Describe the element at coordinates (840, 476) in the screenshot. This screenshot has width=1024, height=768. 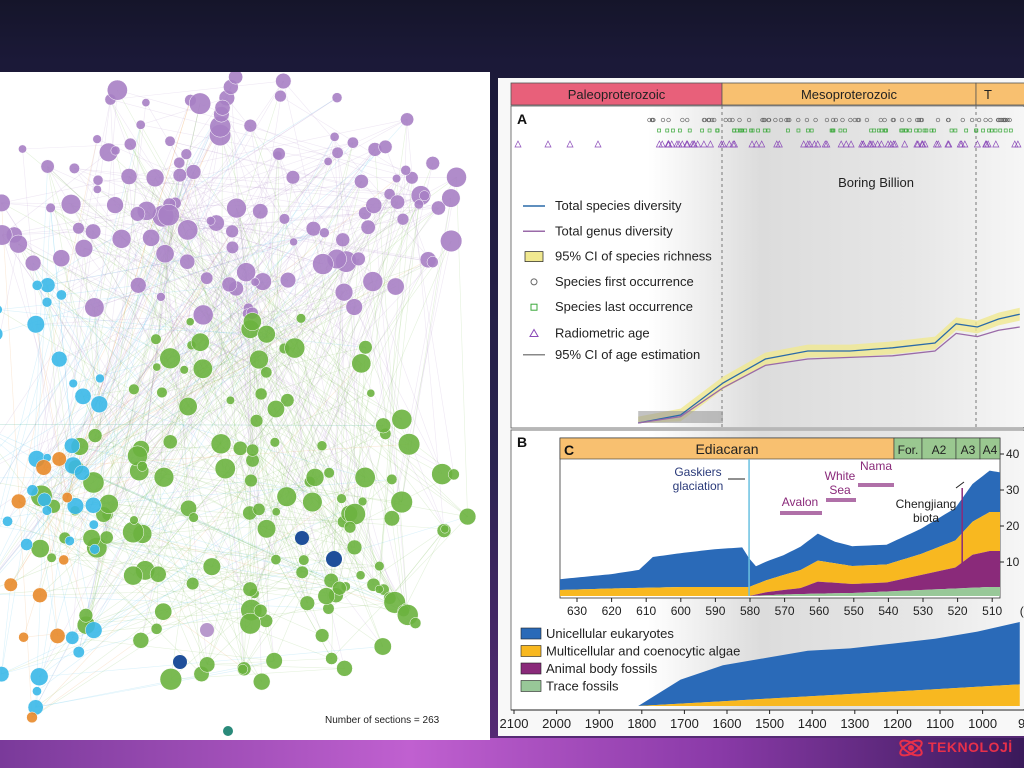
I see `white-sea-label: White` at that location.